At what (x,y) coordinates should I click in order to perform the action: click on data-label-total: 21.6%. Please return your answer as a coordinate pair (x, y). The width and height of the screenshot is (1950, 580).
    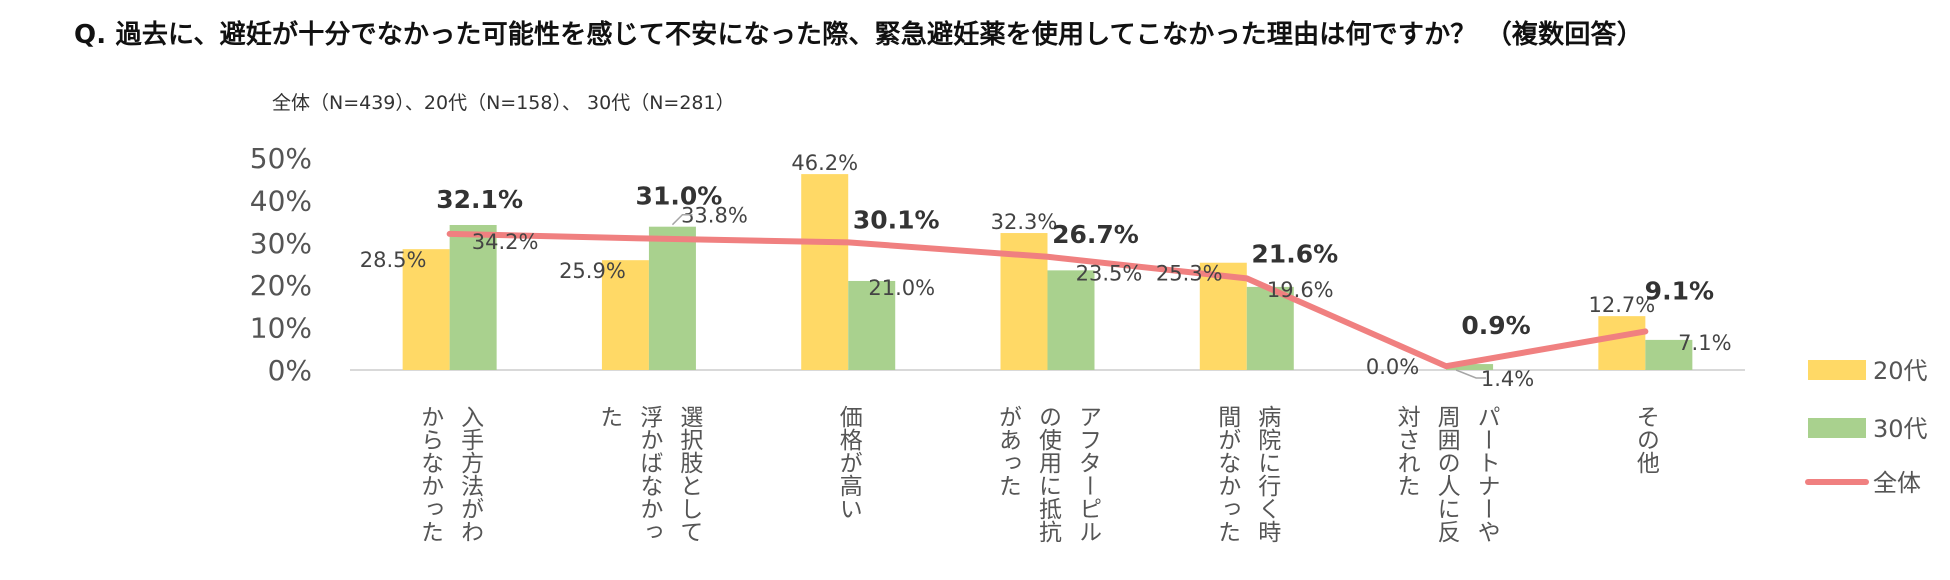
    Looking at the image, I should click on (1294, 253).